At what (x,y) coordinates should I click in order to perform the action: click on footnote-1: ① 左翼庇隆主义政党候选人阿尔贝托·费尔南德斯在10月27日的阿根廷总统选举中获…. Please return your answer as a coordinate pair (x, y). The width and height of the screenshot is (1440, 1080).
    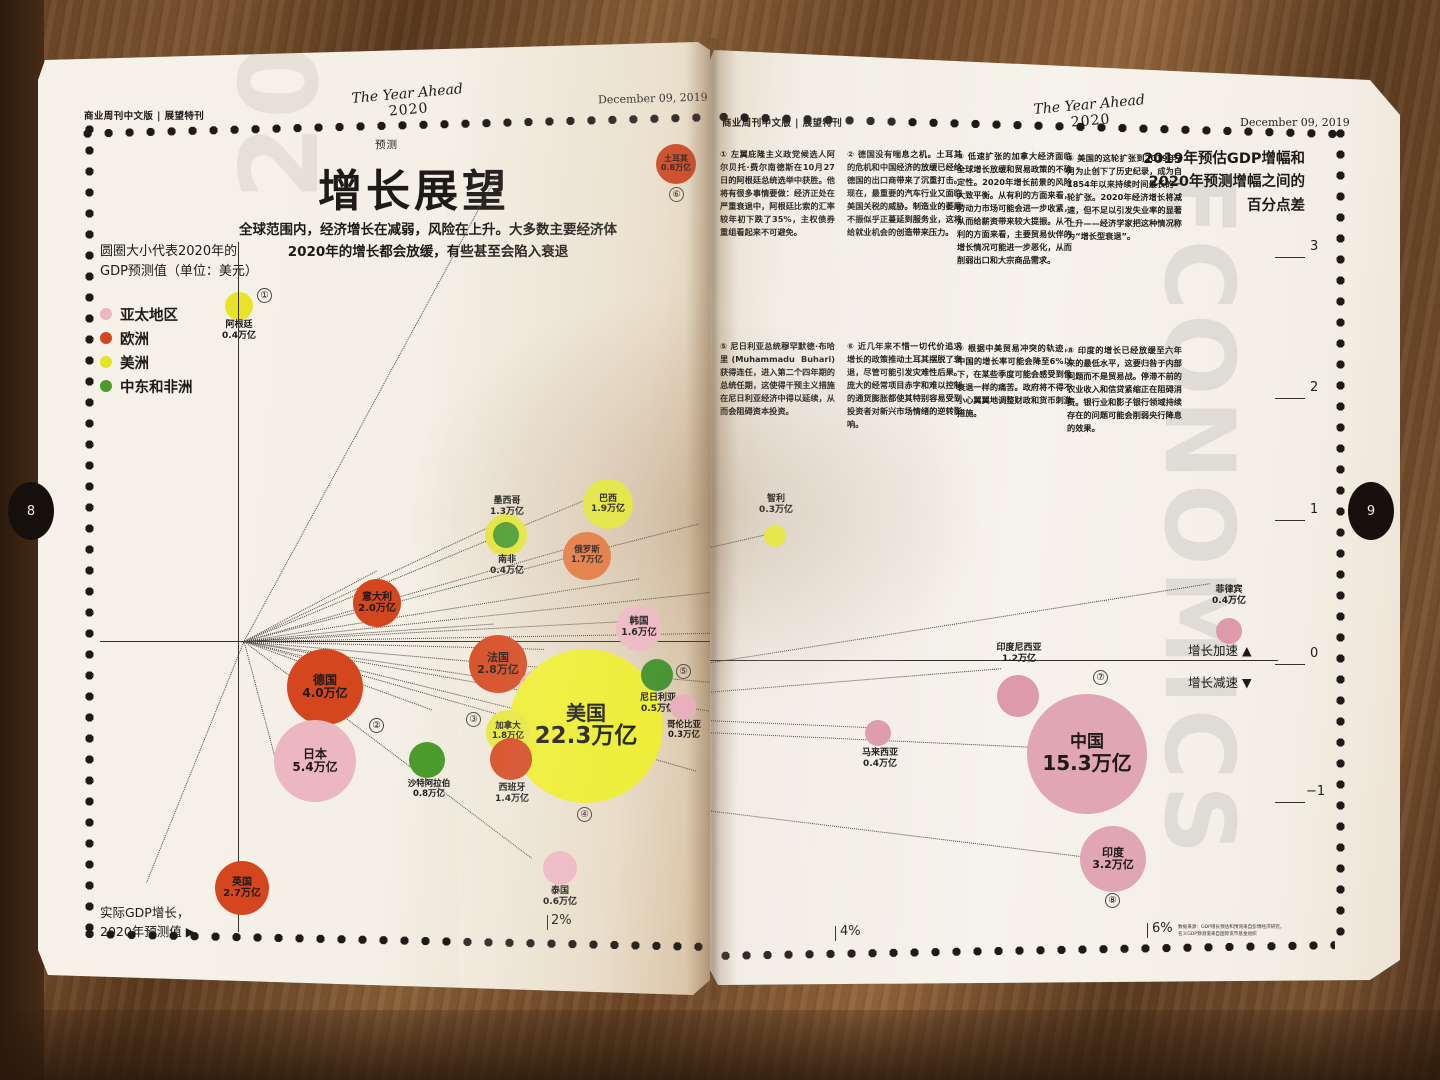
    Looking at the image, I should click on (777, 193).